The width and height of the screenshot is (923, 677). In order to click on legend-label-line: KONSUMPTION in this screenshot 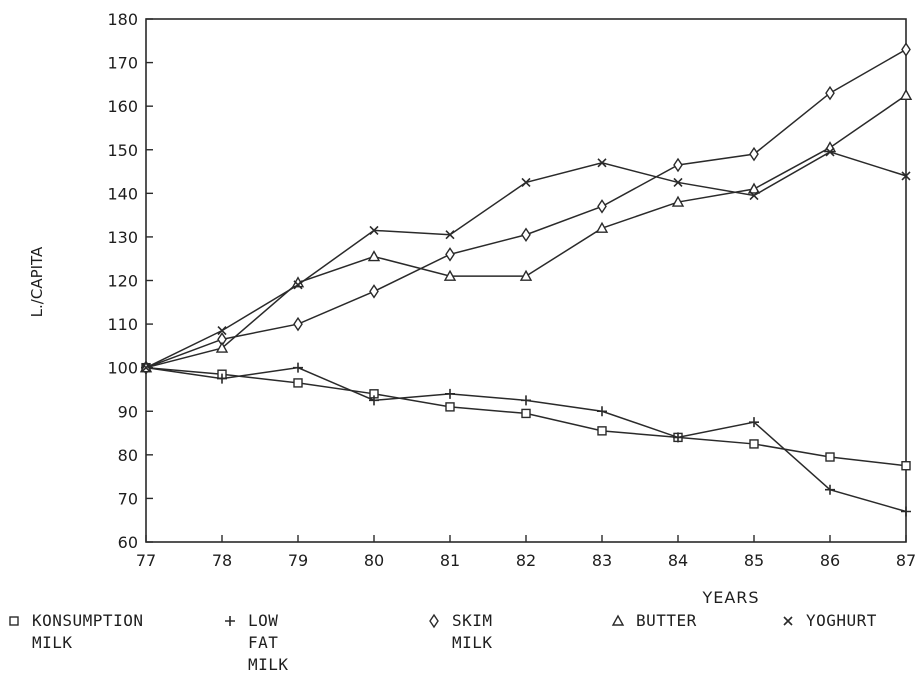, I will do `click(88, 620)`.